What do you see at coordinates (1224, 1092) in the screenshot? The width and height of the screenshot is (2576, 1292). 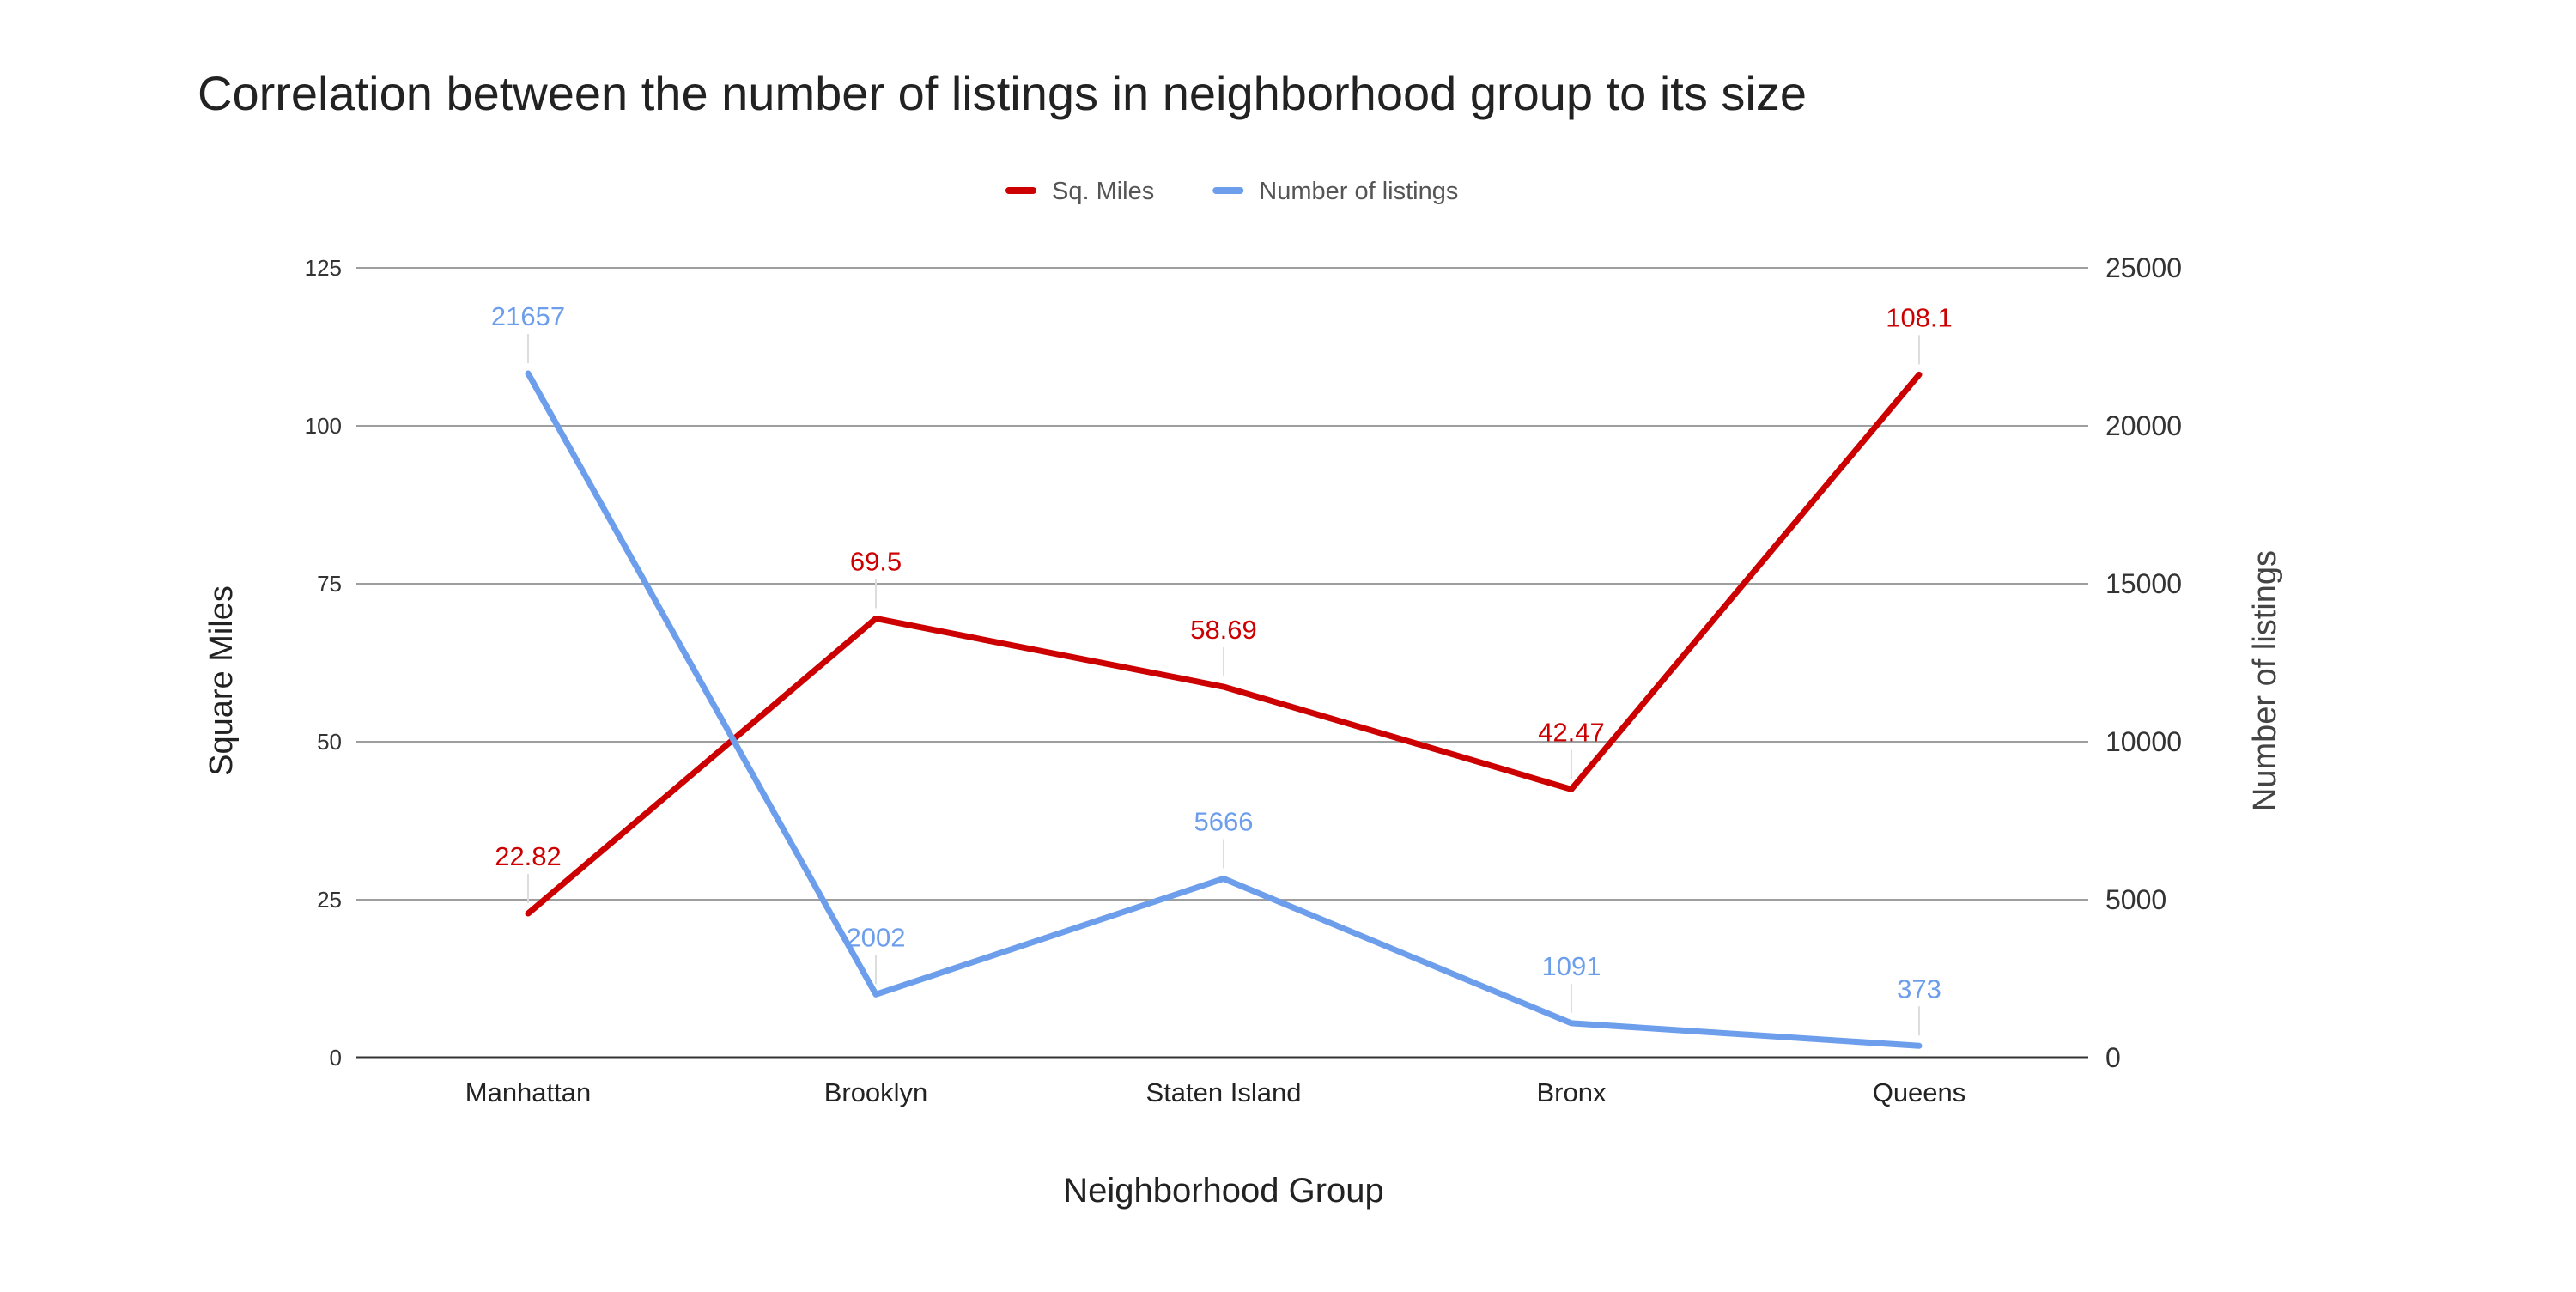 I see `x-tick-label: Staten Island` at bounding box center [1224, 1092].